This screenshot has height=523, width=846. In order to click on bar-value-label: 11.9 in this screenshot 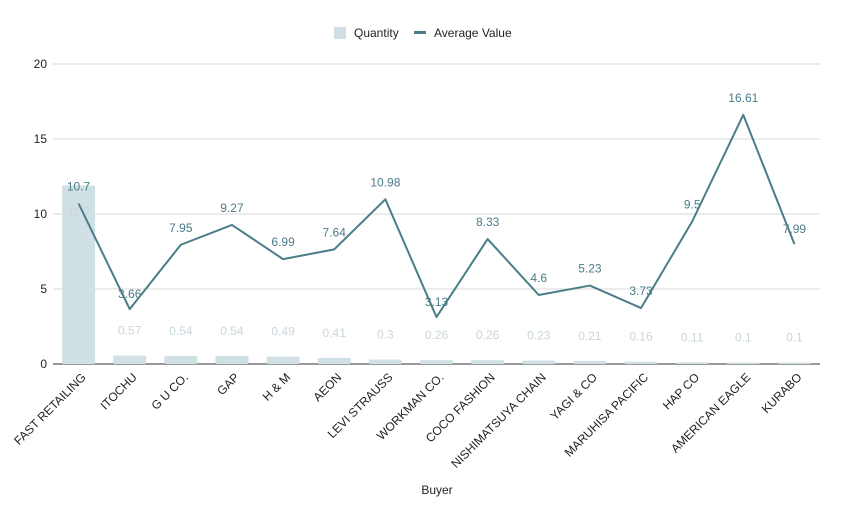, I will do `click(78, 212)`.